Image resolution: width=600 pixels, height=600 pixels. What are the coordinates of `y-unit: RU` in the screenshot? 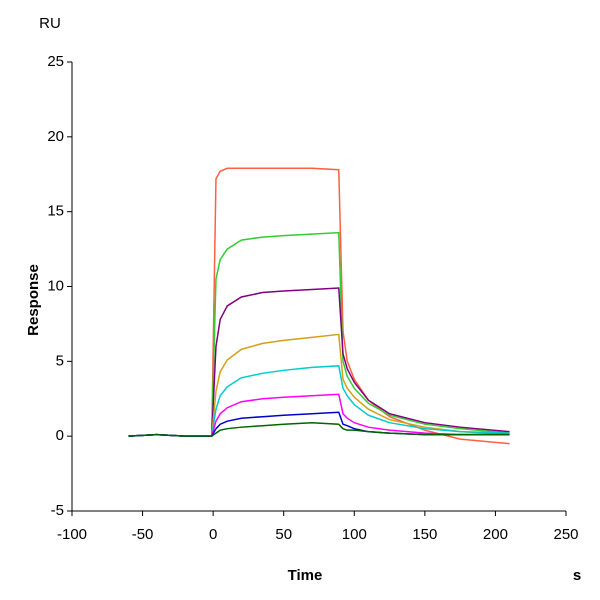 It's located at (50, 23).